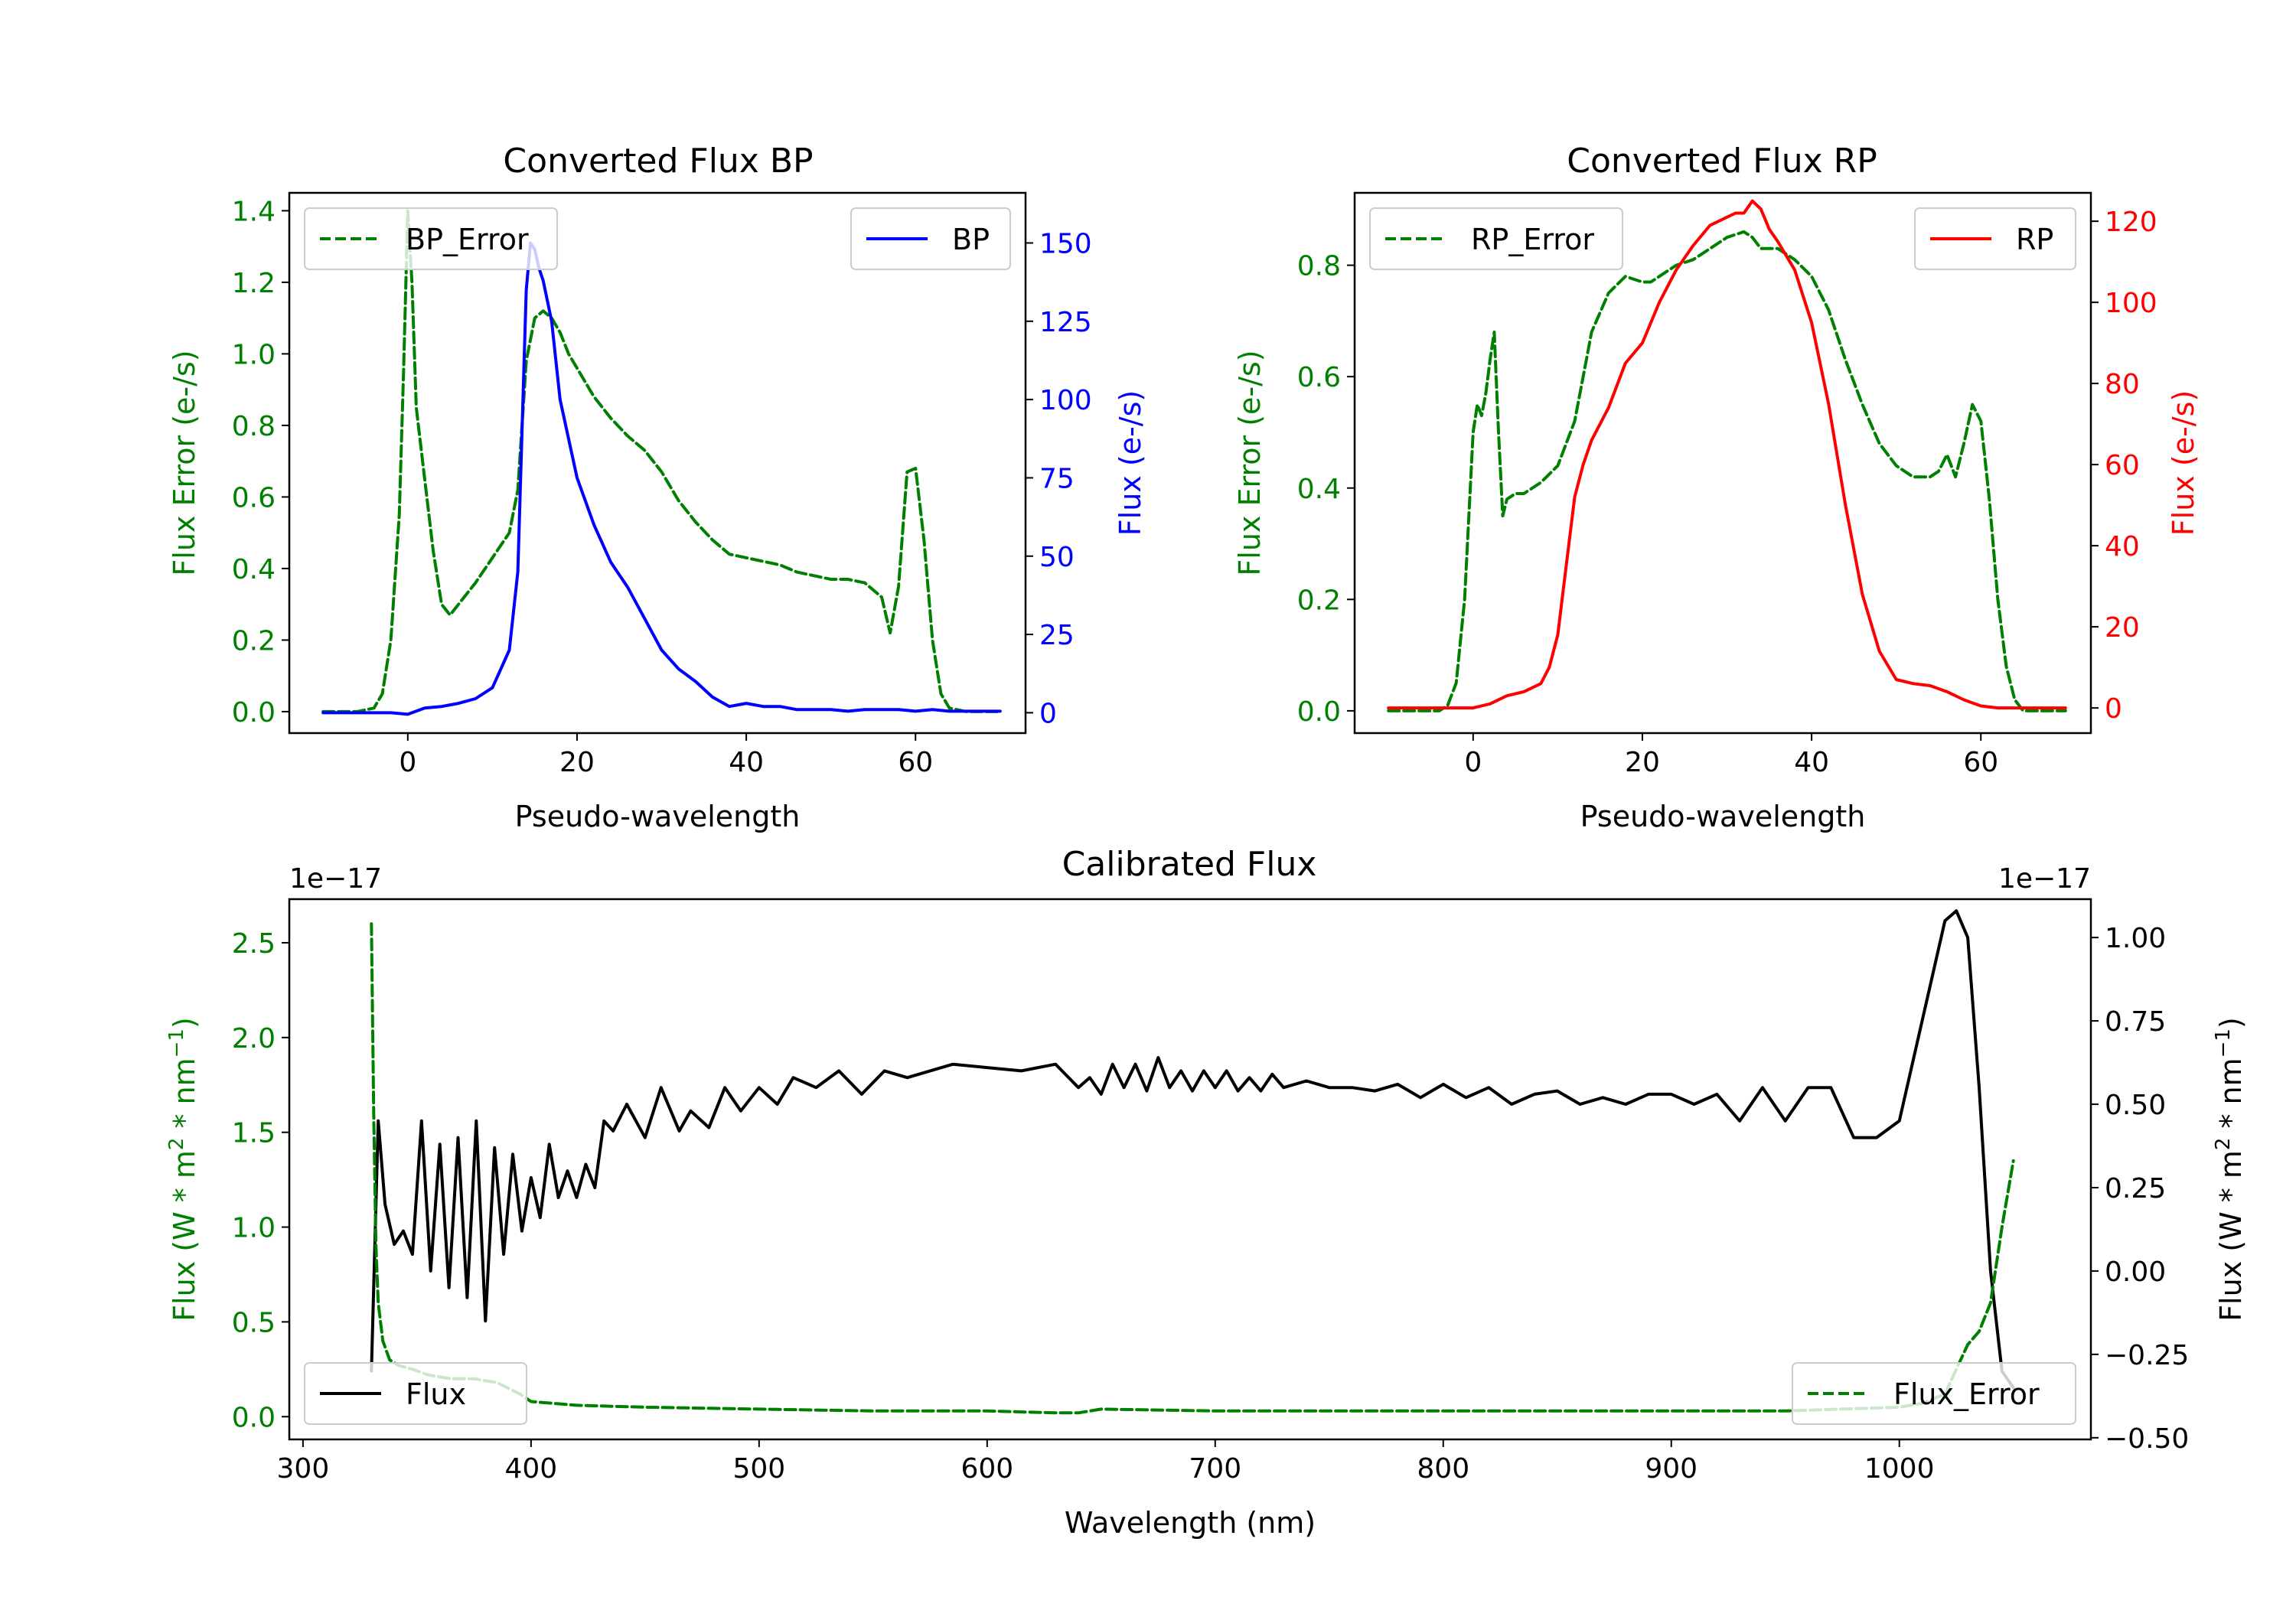 The height and width of the screenshot is (1607, 2296). What do you see at coordinates (2183, 463) in the screenshot?
I see `rp-ylabel-right: Flux (e-/s)` at bounding box center [2183, 463].